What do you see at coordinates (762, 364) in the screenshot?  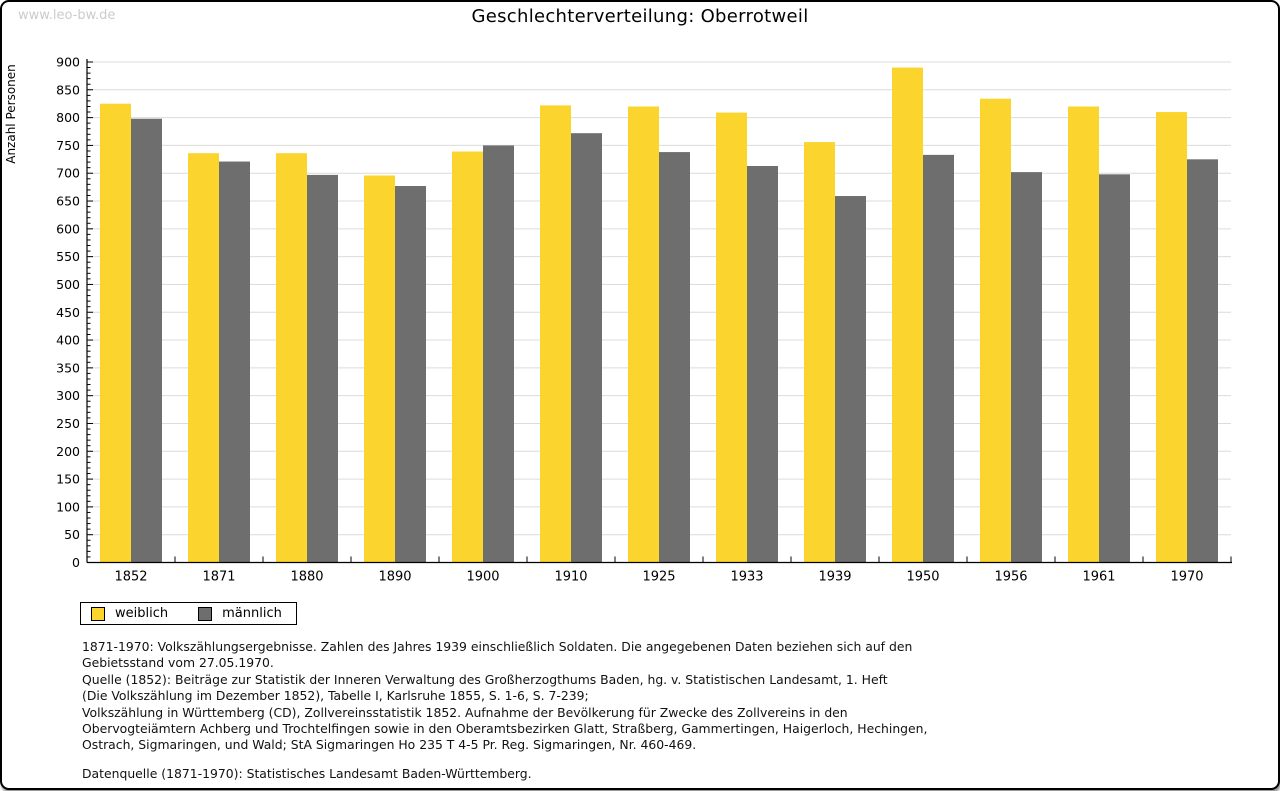 I see `bar-männlich-1933` at bounding box center [762, 364].